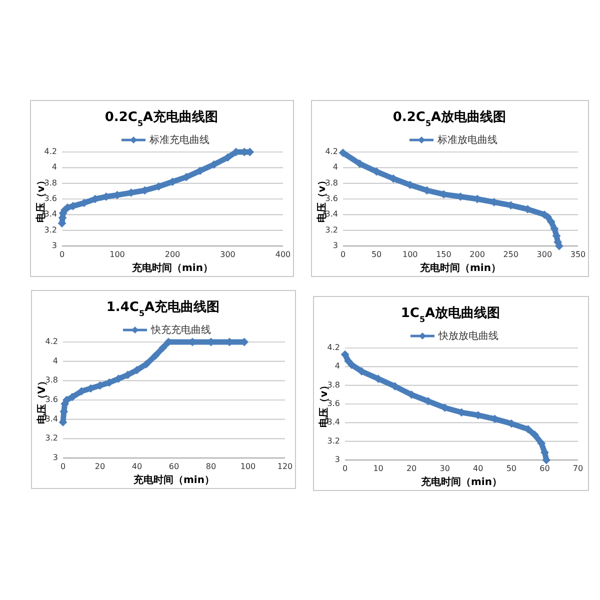 The width and height of the screenshot is (600, 600). I want to click on x-tick-label: 250, so click(510, 254).